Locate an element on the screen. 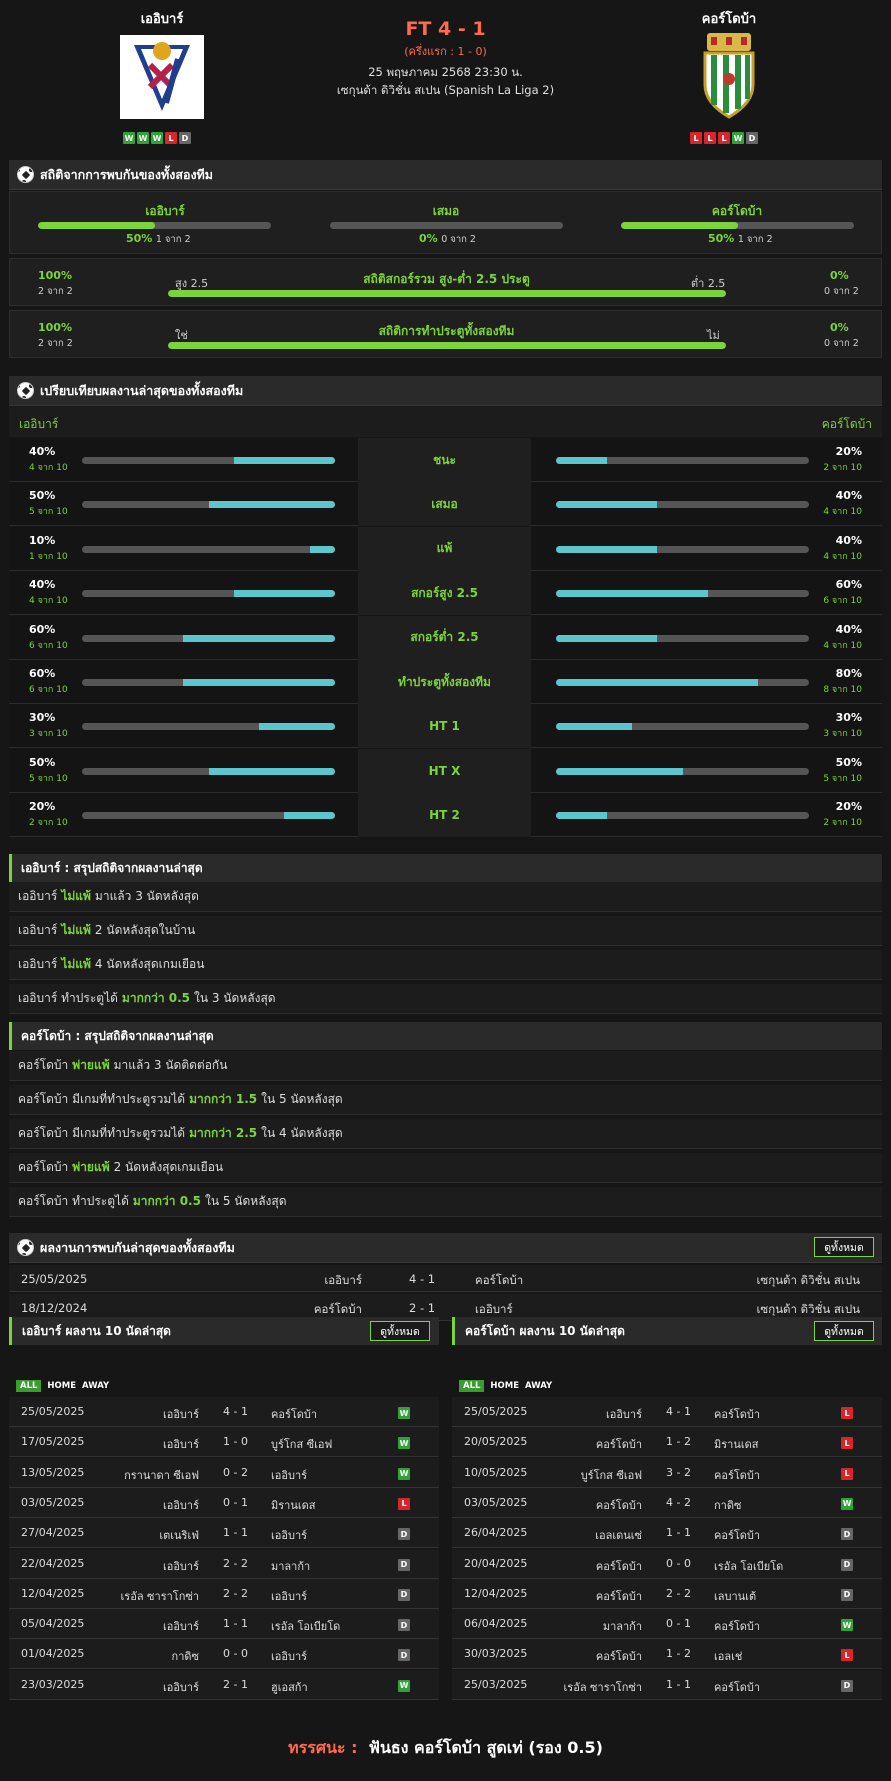  match-row: 25/03/2025 เรอัล ซาราโกซ่า 1 - 1 คอร์โดบ้า D is located at coordinates (667, 1684).